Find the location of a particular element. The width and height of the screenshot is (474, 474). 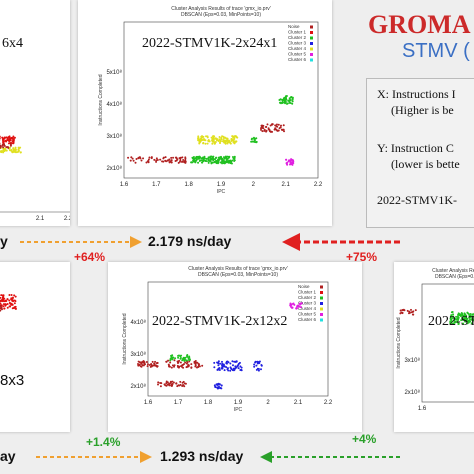

x-tick-label: 2 is located at coordinates (268, 403).